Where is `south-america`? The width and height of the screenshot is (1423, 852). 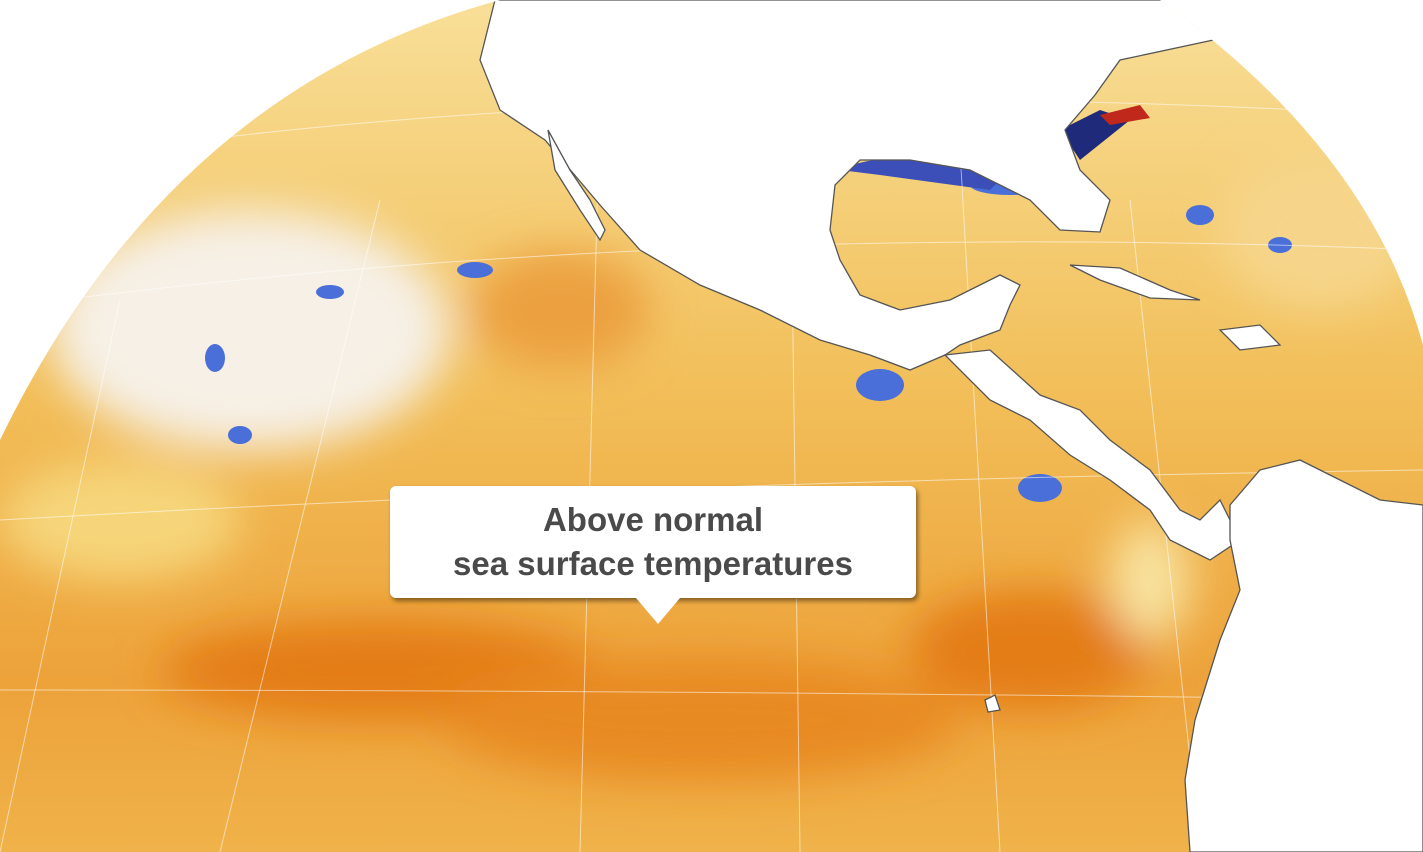 south-america is located at coordinates (1303, 655).